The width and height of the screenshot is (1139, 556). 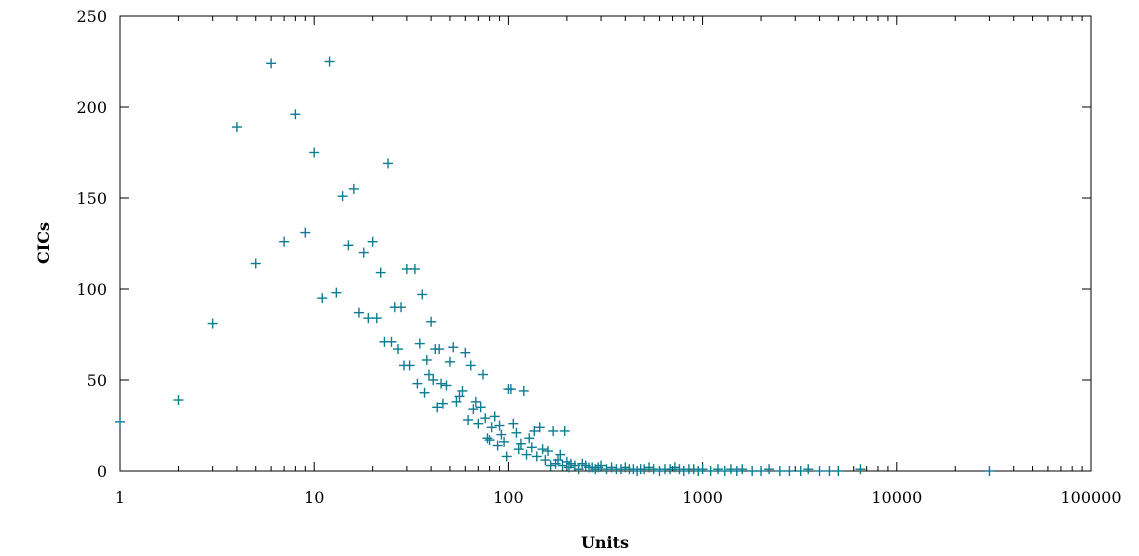 What do you see at coordinates (91, 198) in the screenshot?
I see `y-tick-label: 150` at bounding box center [91, 198].